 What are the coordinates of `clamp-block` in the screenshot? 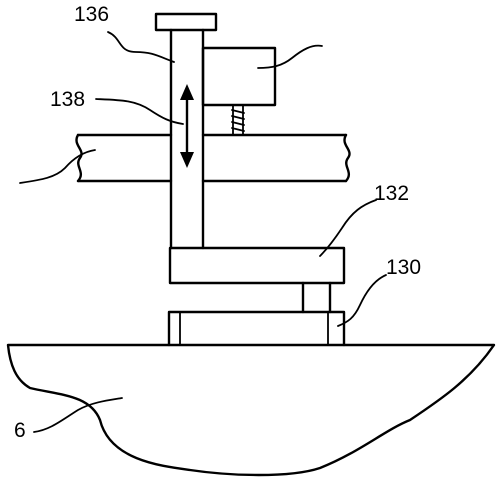 It's located at (239, 76).